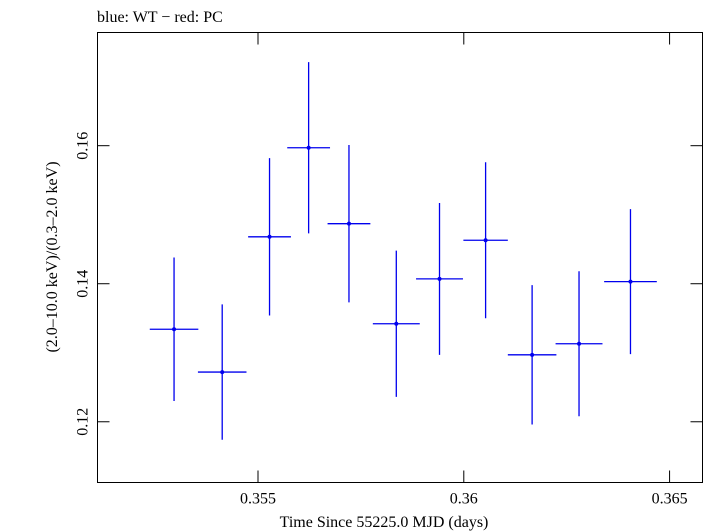  Describe the element at coordinates (160, 17) in the screenshot. I see `chart-title: blue: WT − red: PC` at that location.